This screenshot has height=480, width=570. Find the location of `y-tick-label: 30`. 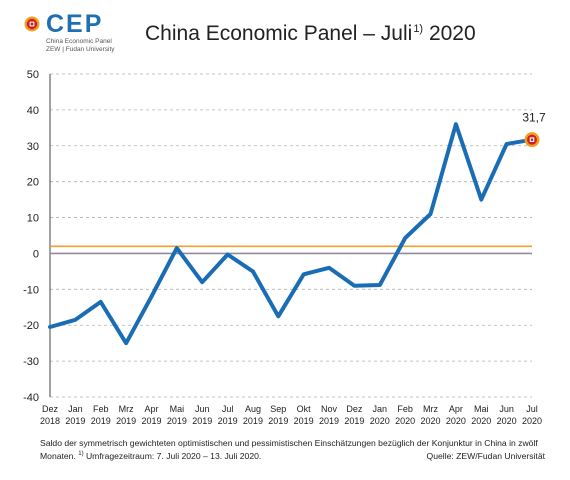

y-tick-label: 30 is located at coordinates (33, 147).